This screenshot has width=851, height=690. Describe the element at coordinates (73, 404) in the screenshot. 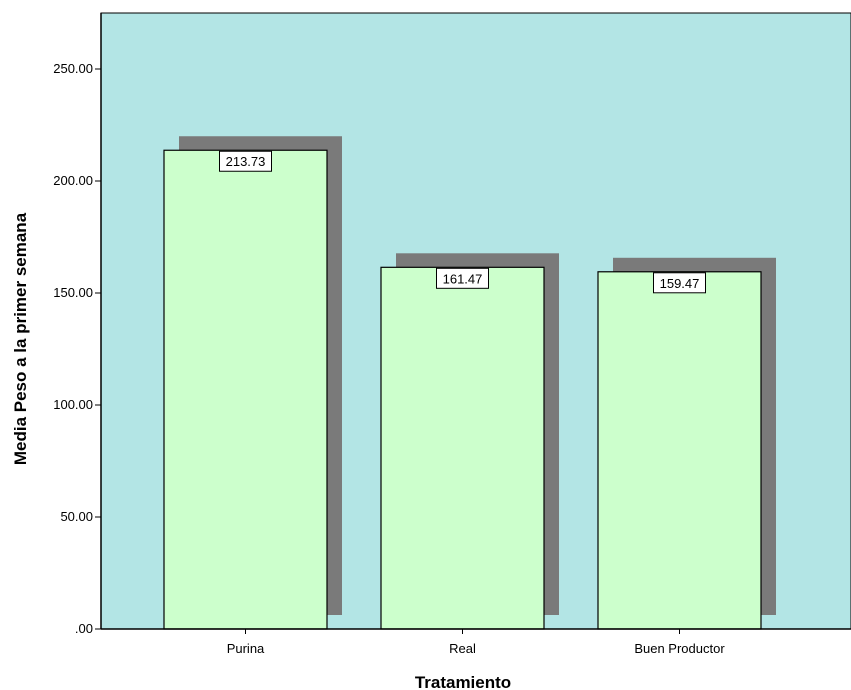

I see `y-tick-label: 100.00` at that location.